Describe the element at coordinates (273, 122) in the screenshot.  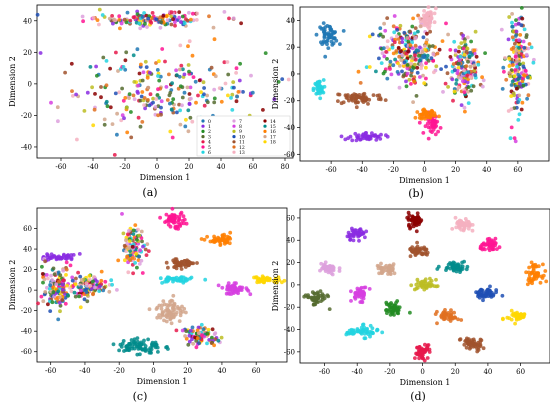
I see `legend-entry: 14` at that location.